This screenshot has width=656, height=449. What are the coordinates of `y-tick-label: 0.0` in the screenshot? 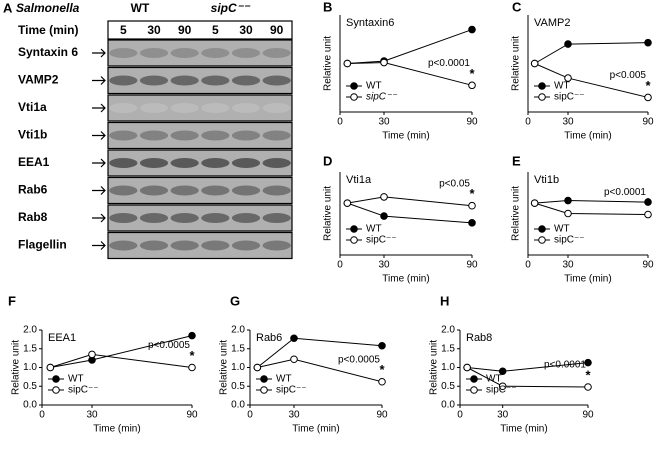 It's located at (30, 405).